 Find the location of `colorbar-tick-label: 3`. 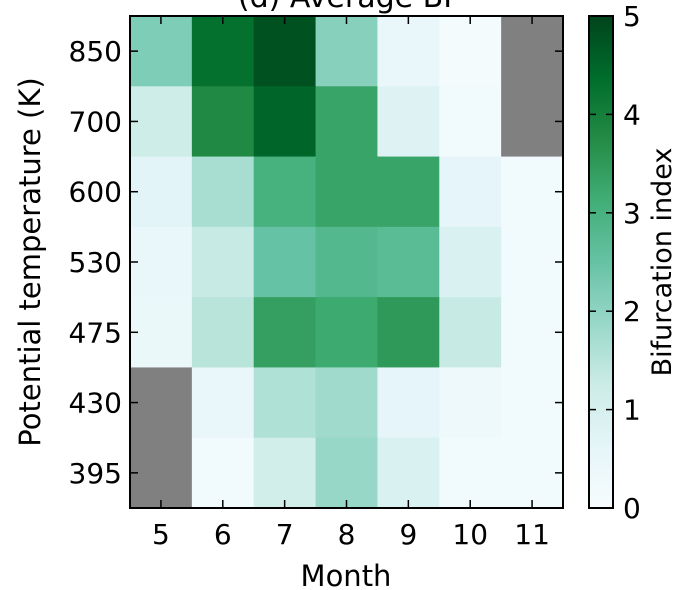

colorbar-tick-label: 3 is located at coordinates (632, 213).